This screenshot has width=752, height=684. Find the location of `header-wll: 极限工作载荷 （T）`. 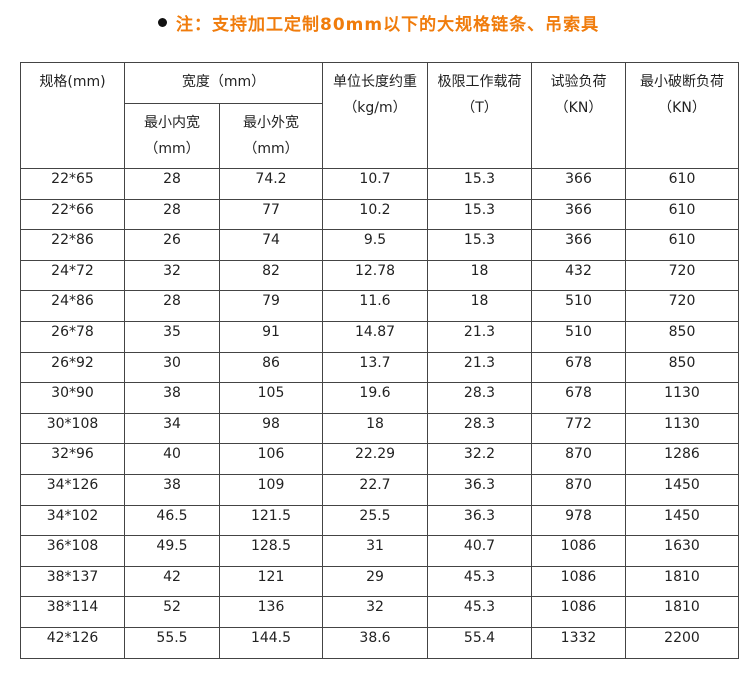

header-wll: 极限工作载荷 （T） is located at coordinates (479, 115).